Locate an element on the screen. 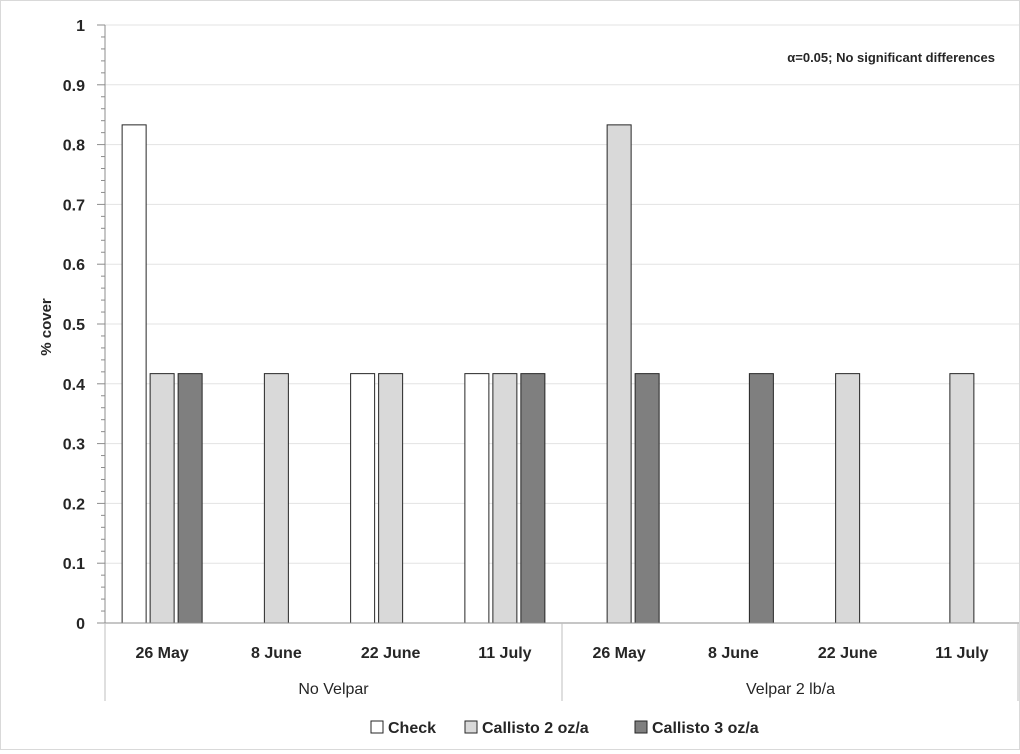 This screenshot has width=1020, height=754. legend-label: Callisto 3 oz/a is located at coordinates (705, 728).